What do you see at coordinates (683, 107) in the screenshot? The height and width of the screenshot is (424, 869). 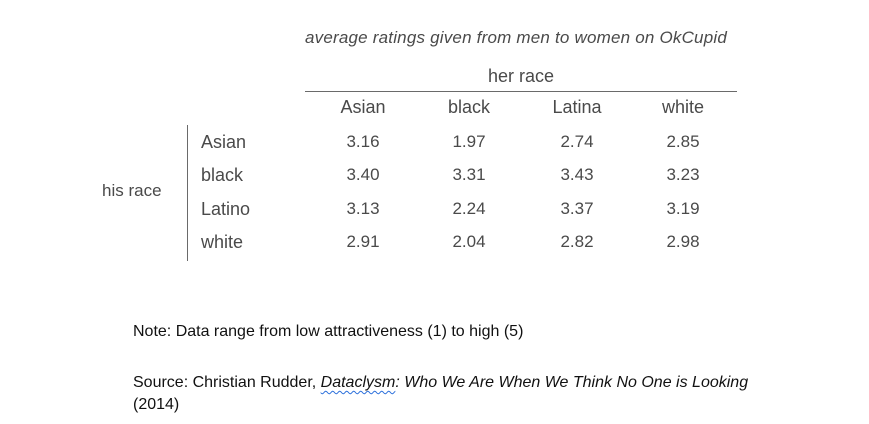 I see `column-header: white` at bounding box center [683, 107].